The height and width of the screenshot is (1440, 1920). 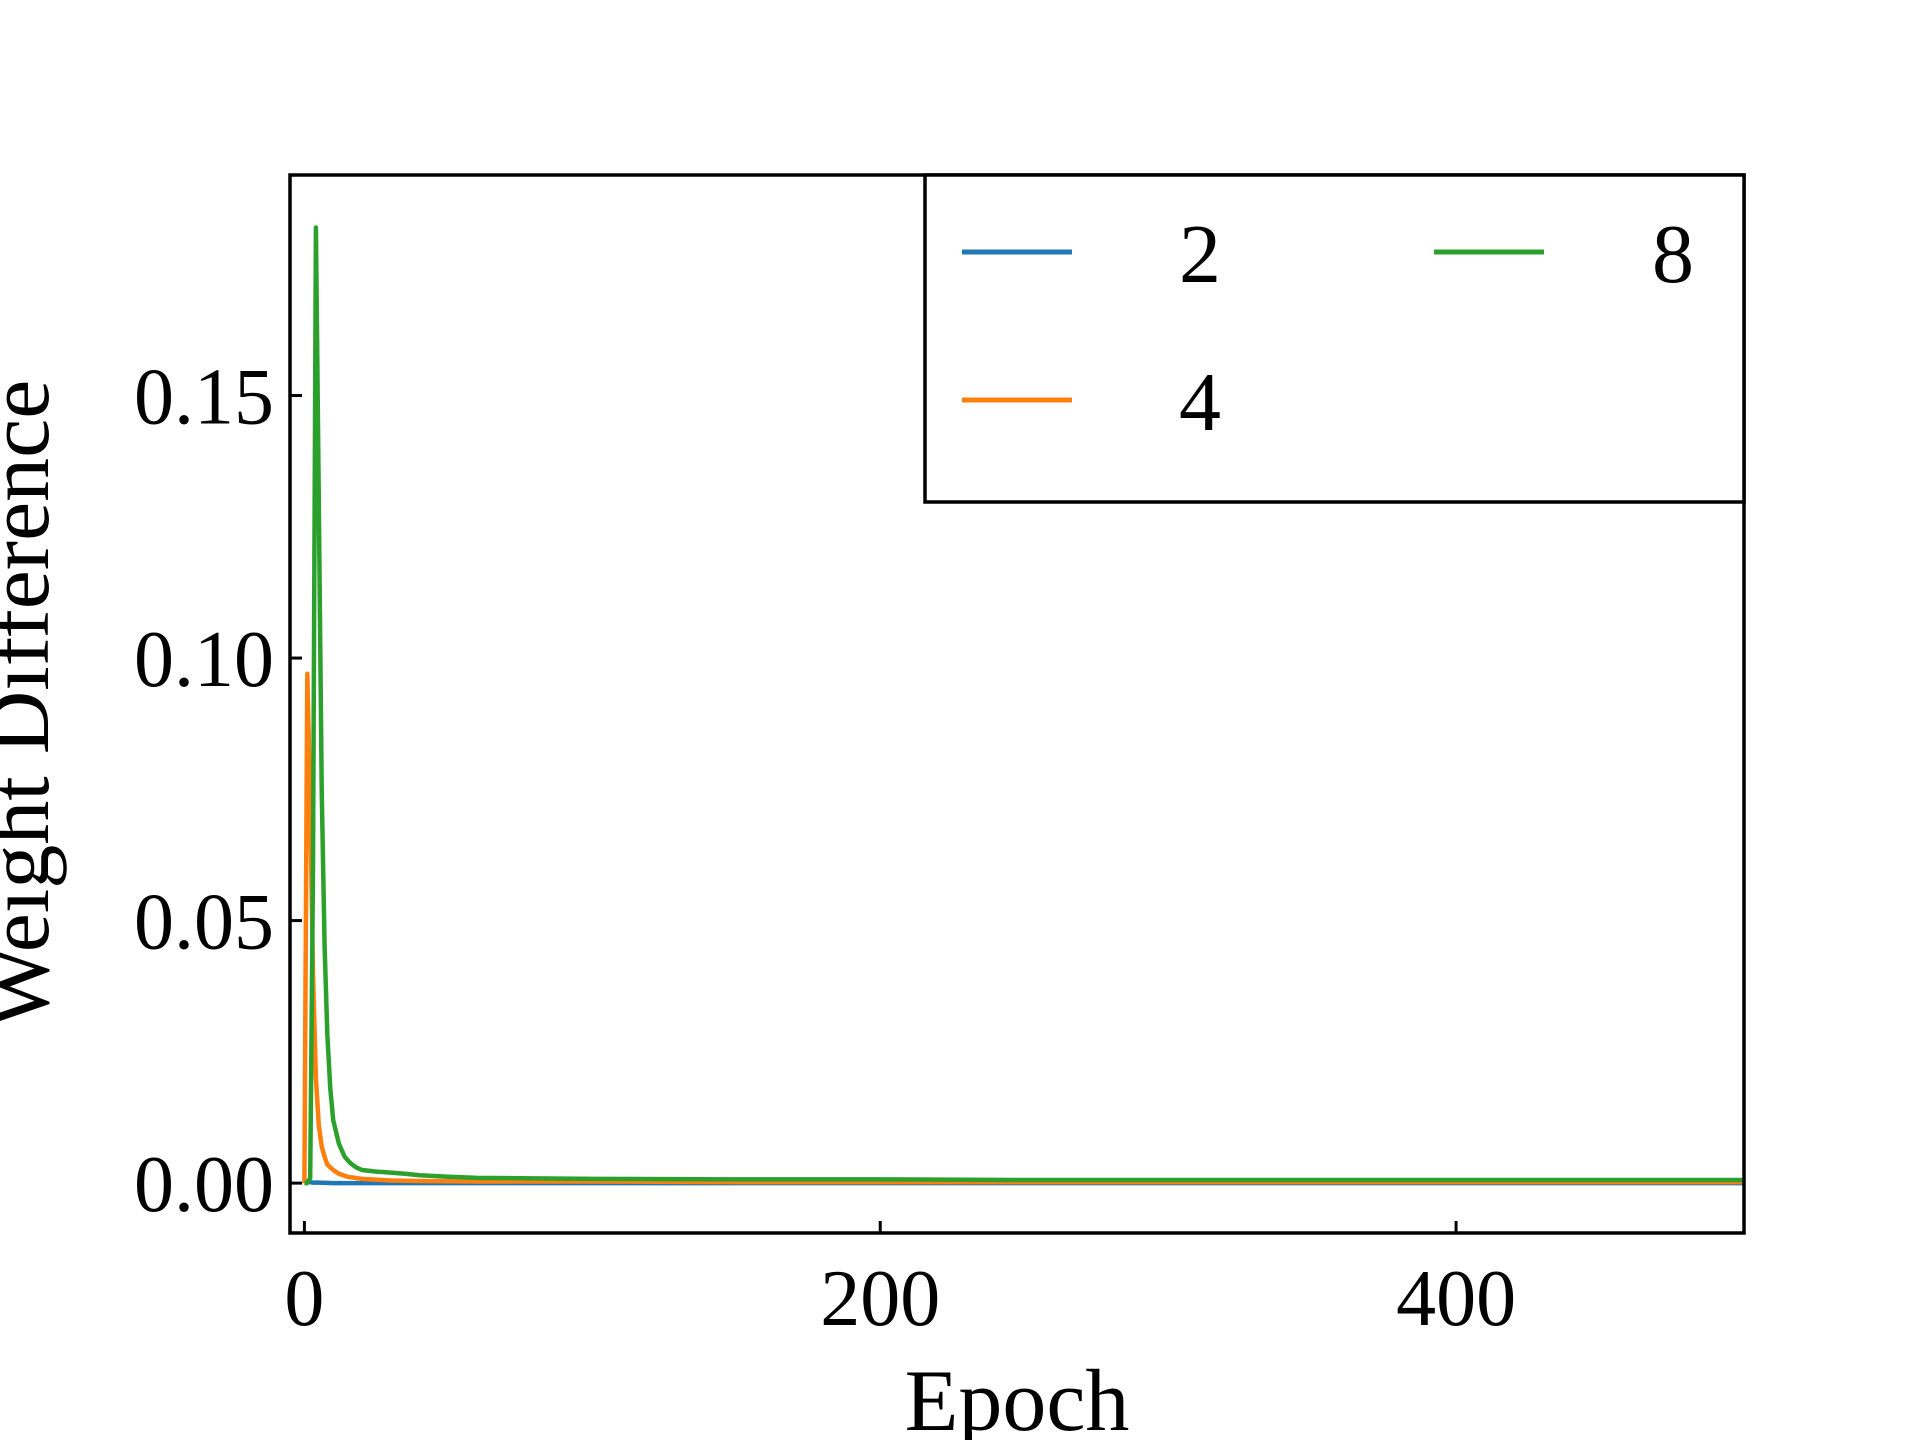 I want to click on legend-frame, so click(x=1334, y=338).